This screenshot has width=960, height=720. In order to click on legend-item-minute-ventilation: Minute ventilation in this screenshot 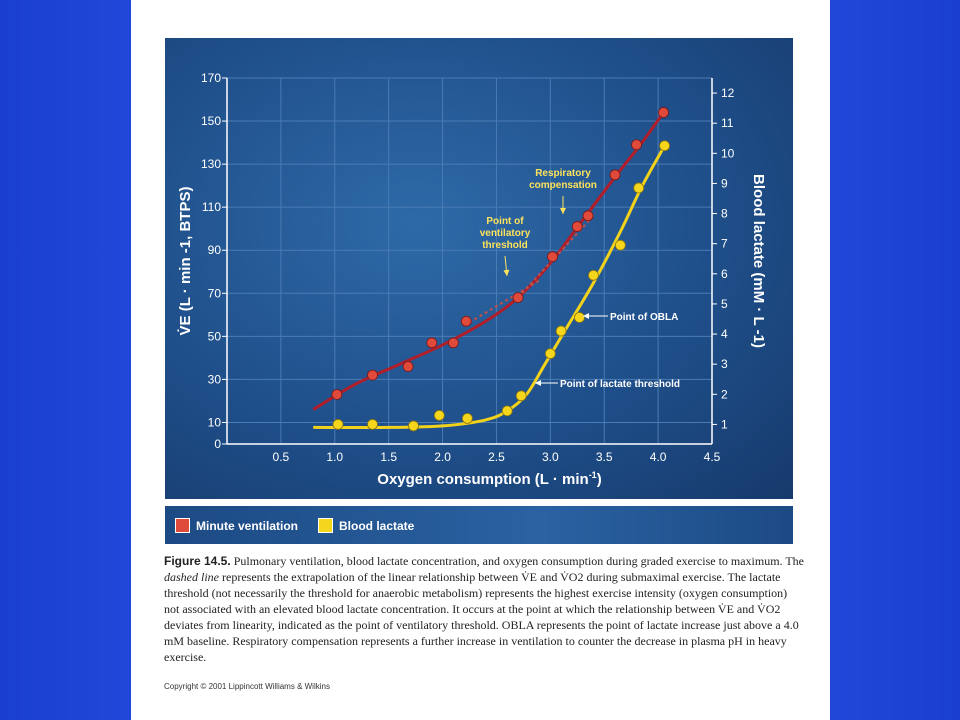, I will do `click(236, 525)`.